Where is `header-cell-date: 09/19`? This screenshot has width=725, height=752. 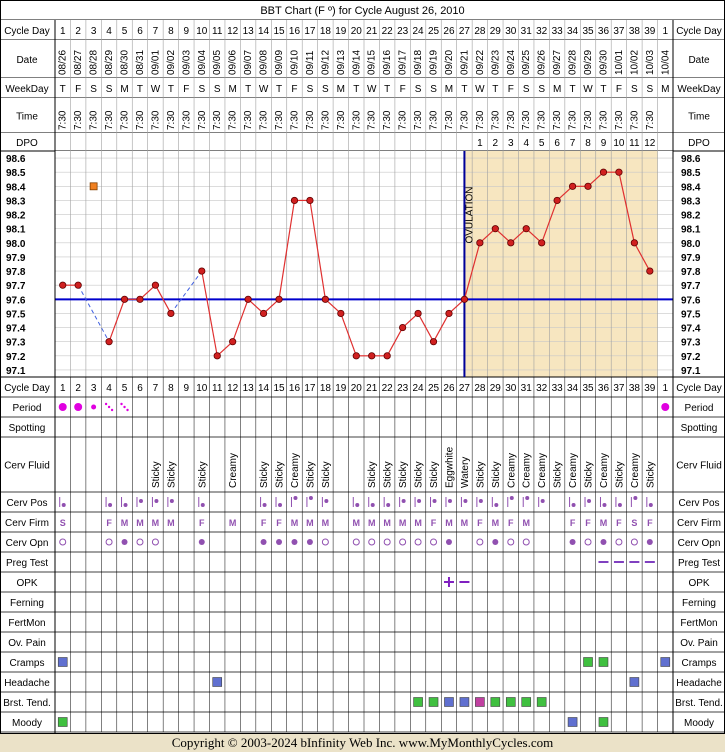
header-cell-date: 09/19 is located at coordinates (434, 62).